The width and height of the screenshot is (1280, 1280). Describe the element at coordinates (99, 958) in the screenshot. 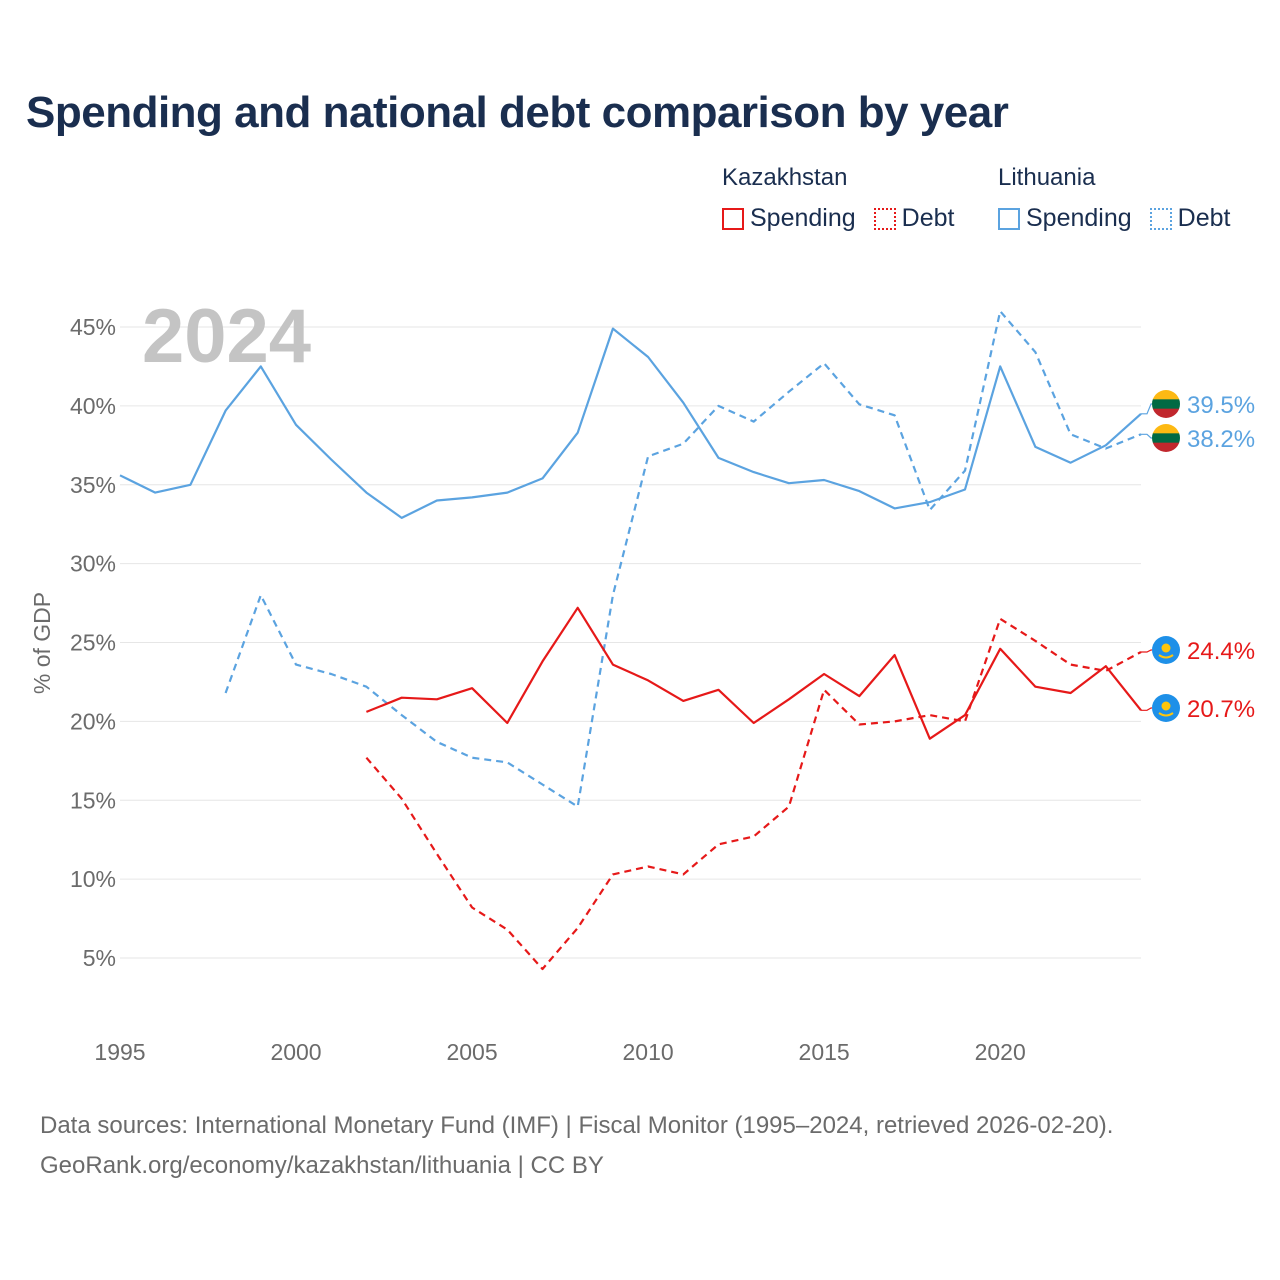

I see `y-tick-label: 5%` at that location.